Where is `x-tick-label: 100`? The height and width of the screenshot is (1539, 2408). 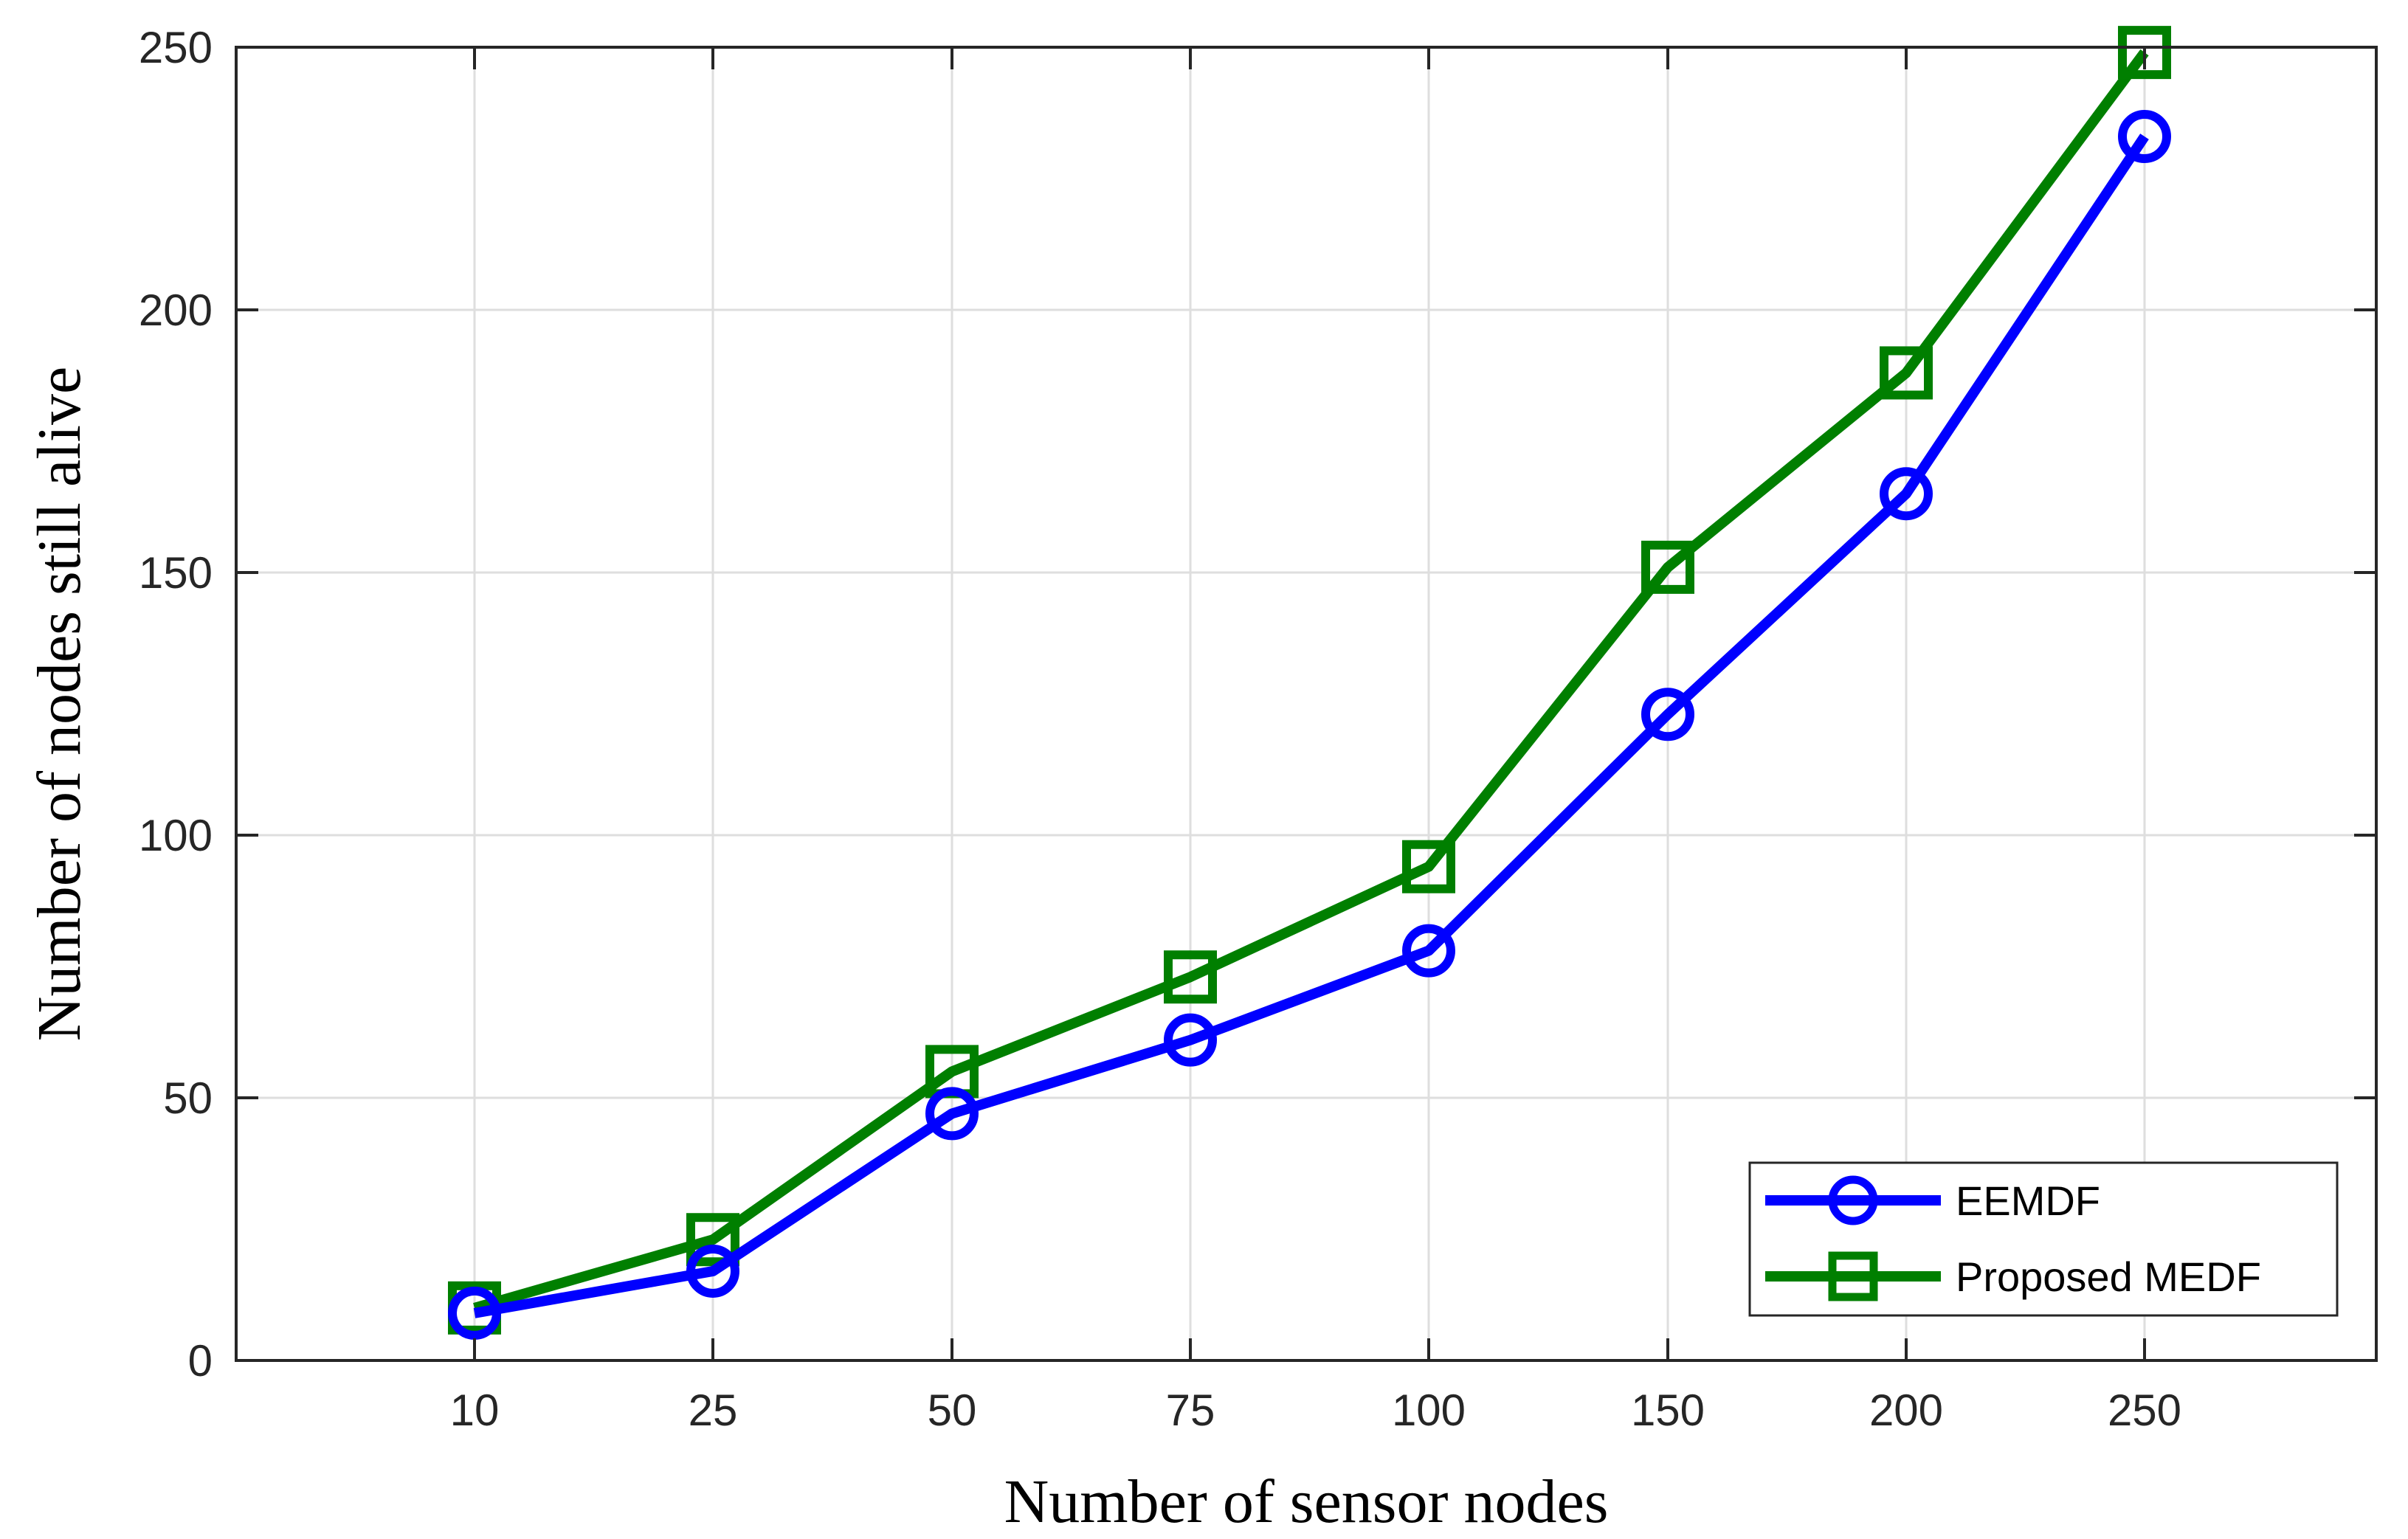 x-tick-label: 100 is located at coordinates (1429, 1411).